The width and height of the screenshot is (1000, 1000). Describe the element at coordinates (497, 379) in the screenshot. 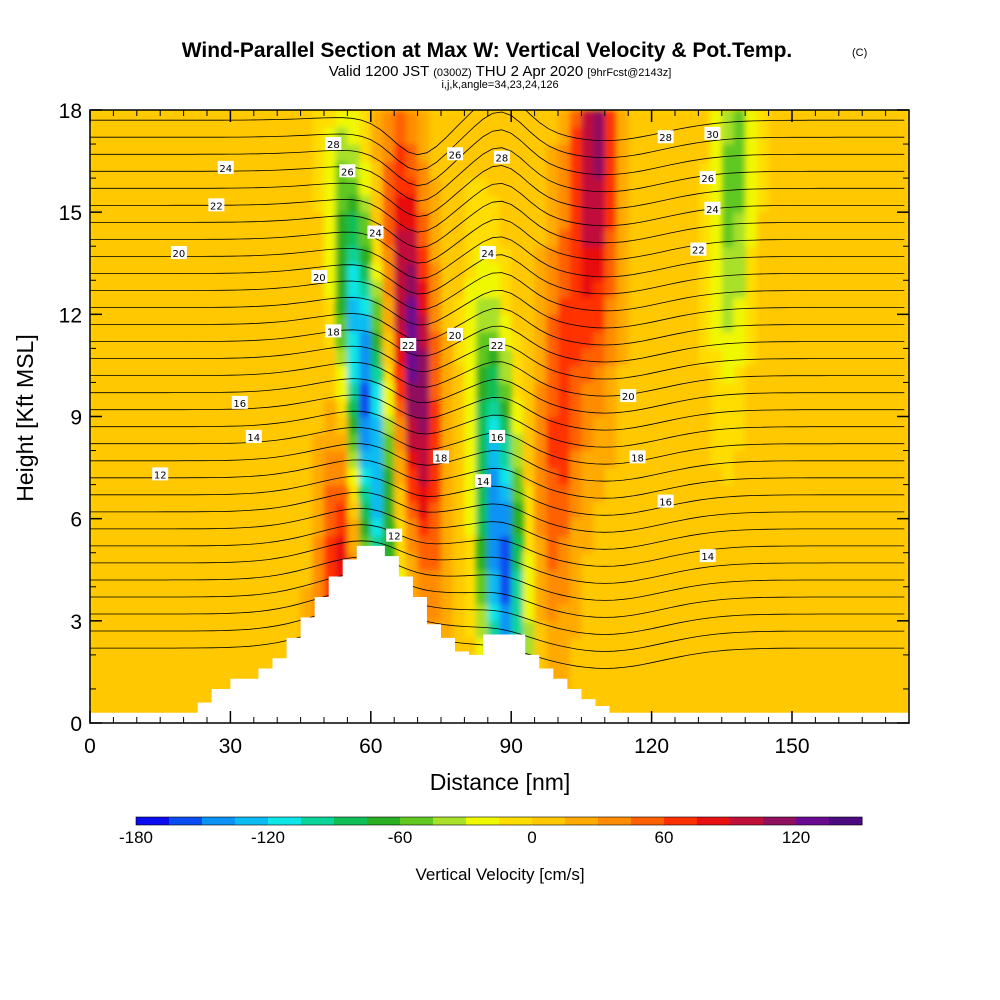

I see `theta-contour-line` at that location.